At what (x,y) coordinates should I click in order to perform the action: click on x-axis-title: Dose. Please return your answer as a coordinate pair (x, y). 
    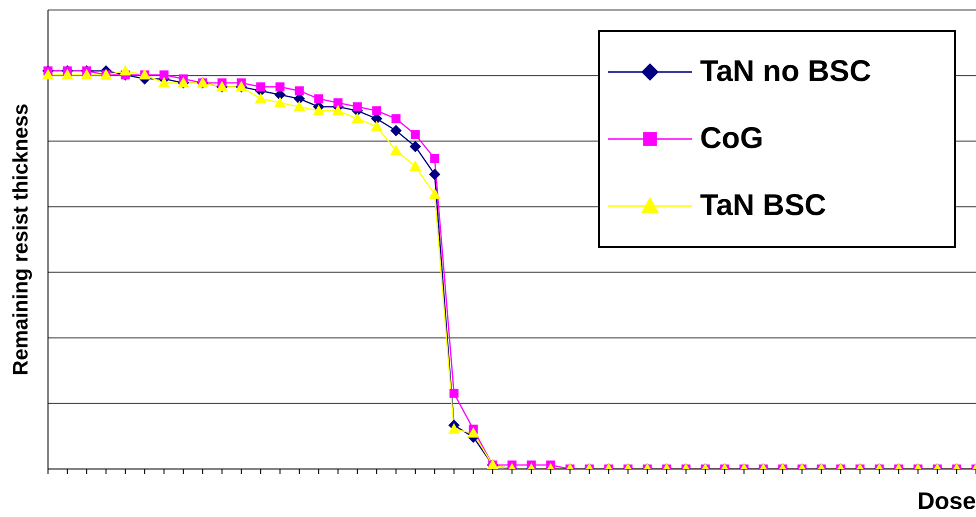
    Looking at the image, I should click on (946, 501).